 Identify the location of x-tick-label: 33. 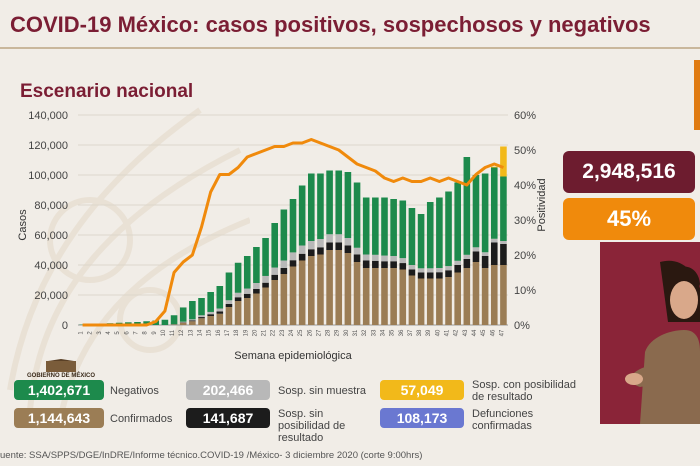
(374, 332).